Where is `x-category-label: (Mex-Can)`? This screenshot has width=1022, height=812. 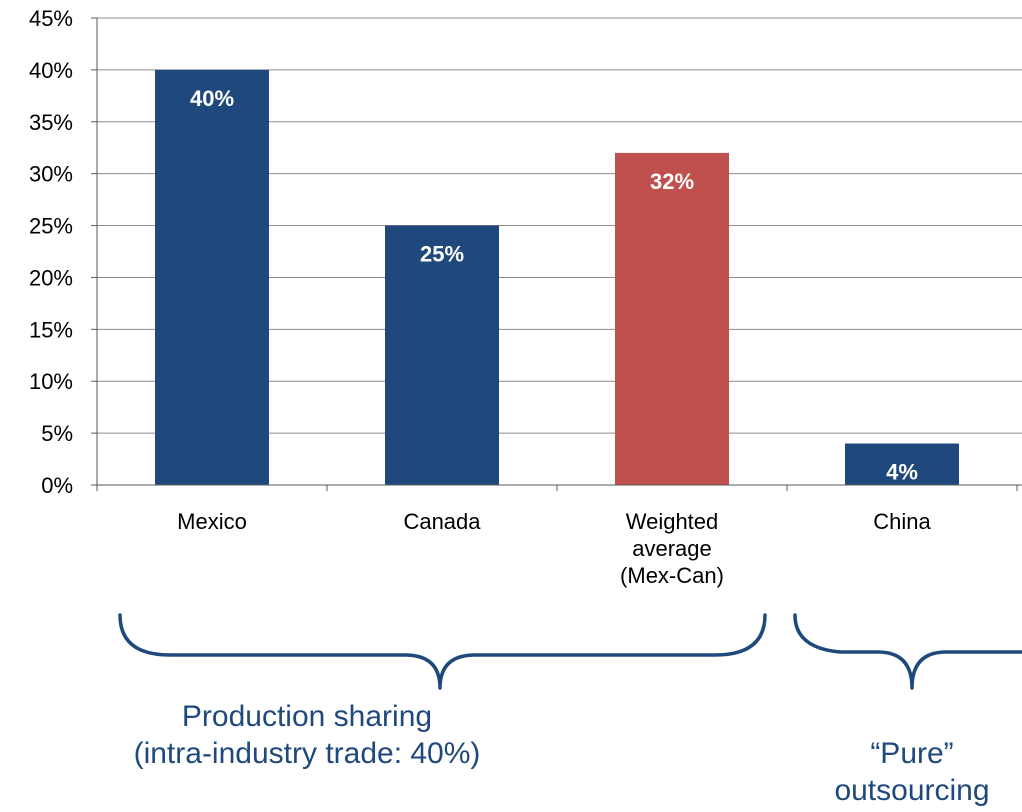 x-category-label: (Mex-Can) is located at coordinates (672, 575).